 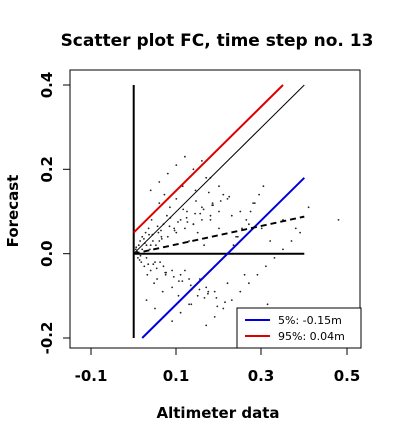 I want to click on legend-box, so click(x=299, y=328).